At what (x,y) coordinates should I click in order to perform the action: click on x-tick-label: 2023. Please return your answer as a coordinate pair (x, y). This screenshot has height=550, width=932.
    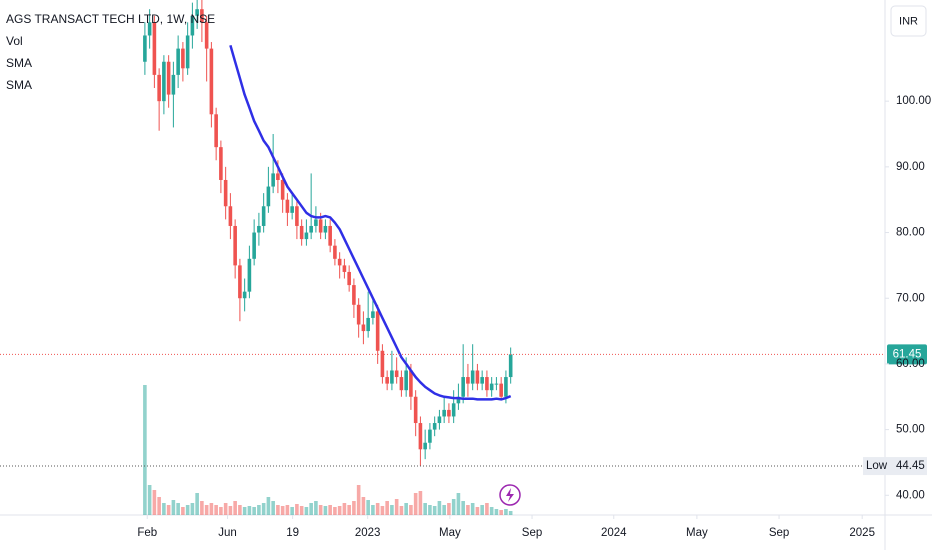
    Looking at the image, I should click on (368, 533).